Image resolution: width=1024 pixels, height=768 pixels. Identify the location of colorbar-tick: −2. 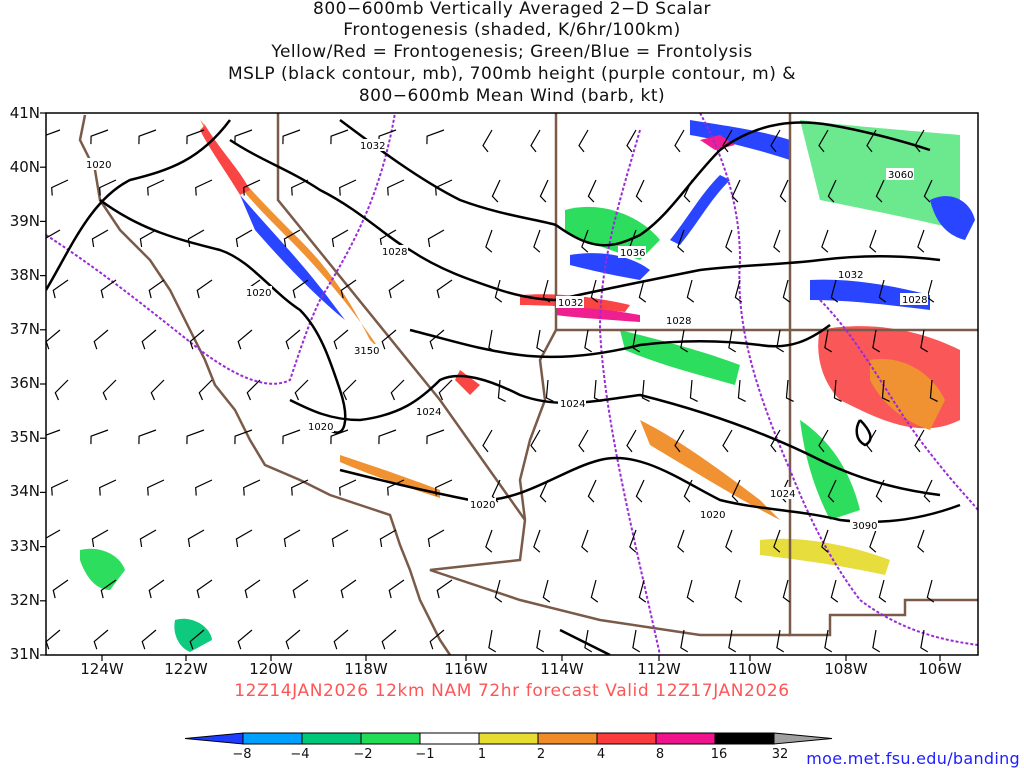
(363, 754).